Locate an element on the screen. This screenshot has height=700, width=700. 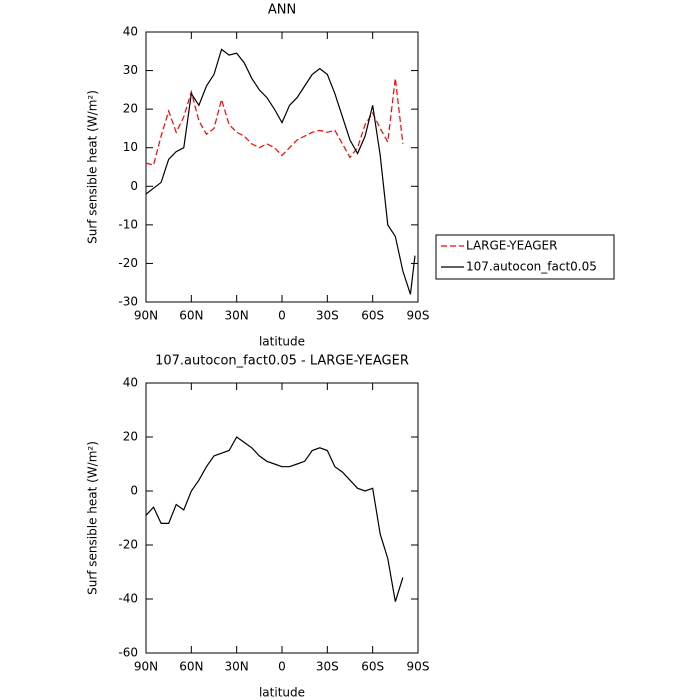
y-tick-label: -60 is located at coordinates (128, 653).